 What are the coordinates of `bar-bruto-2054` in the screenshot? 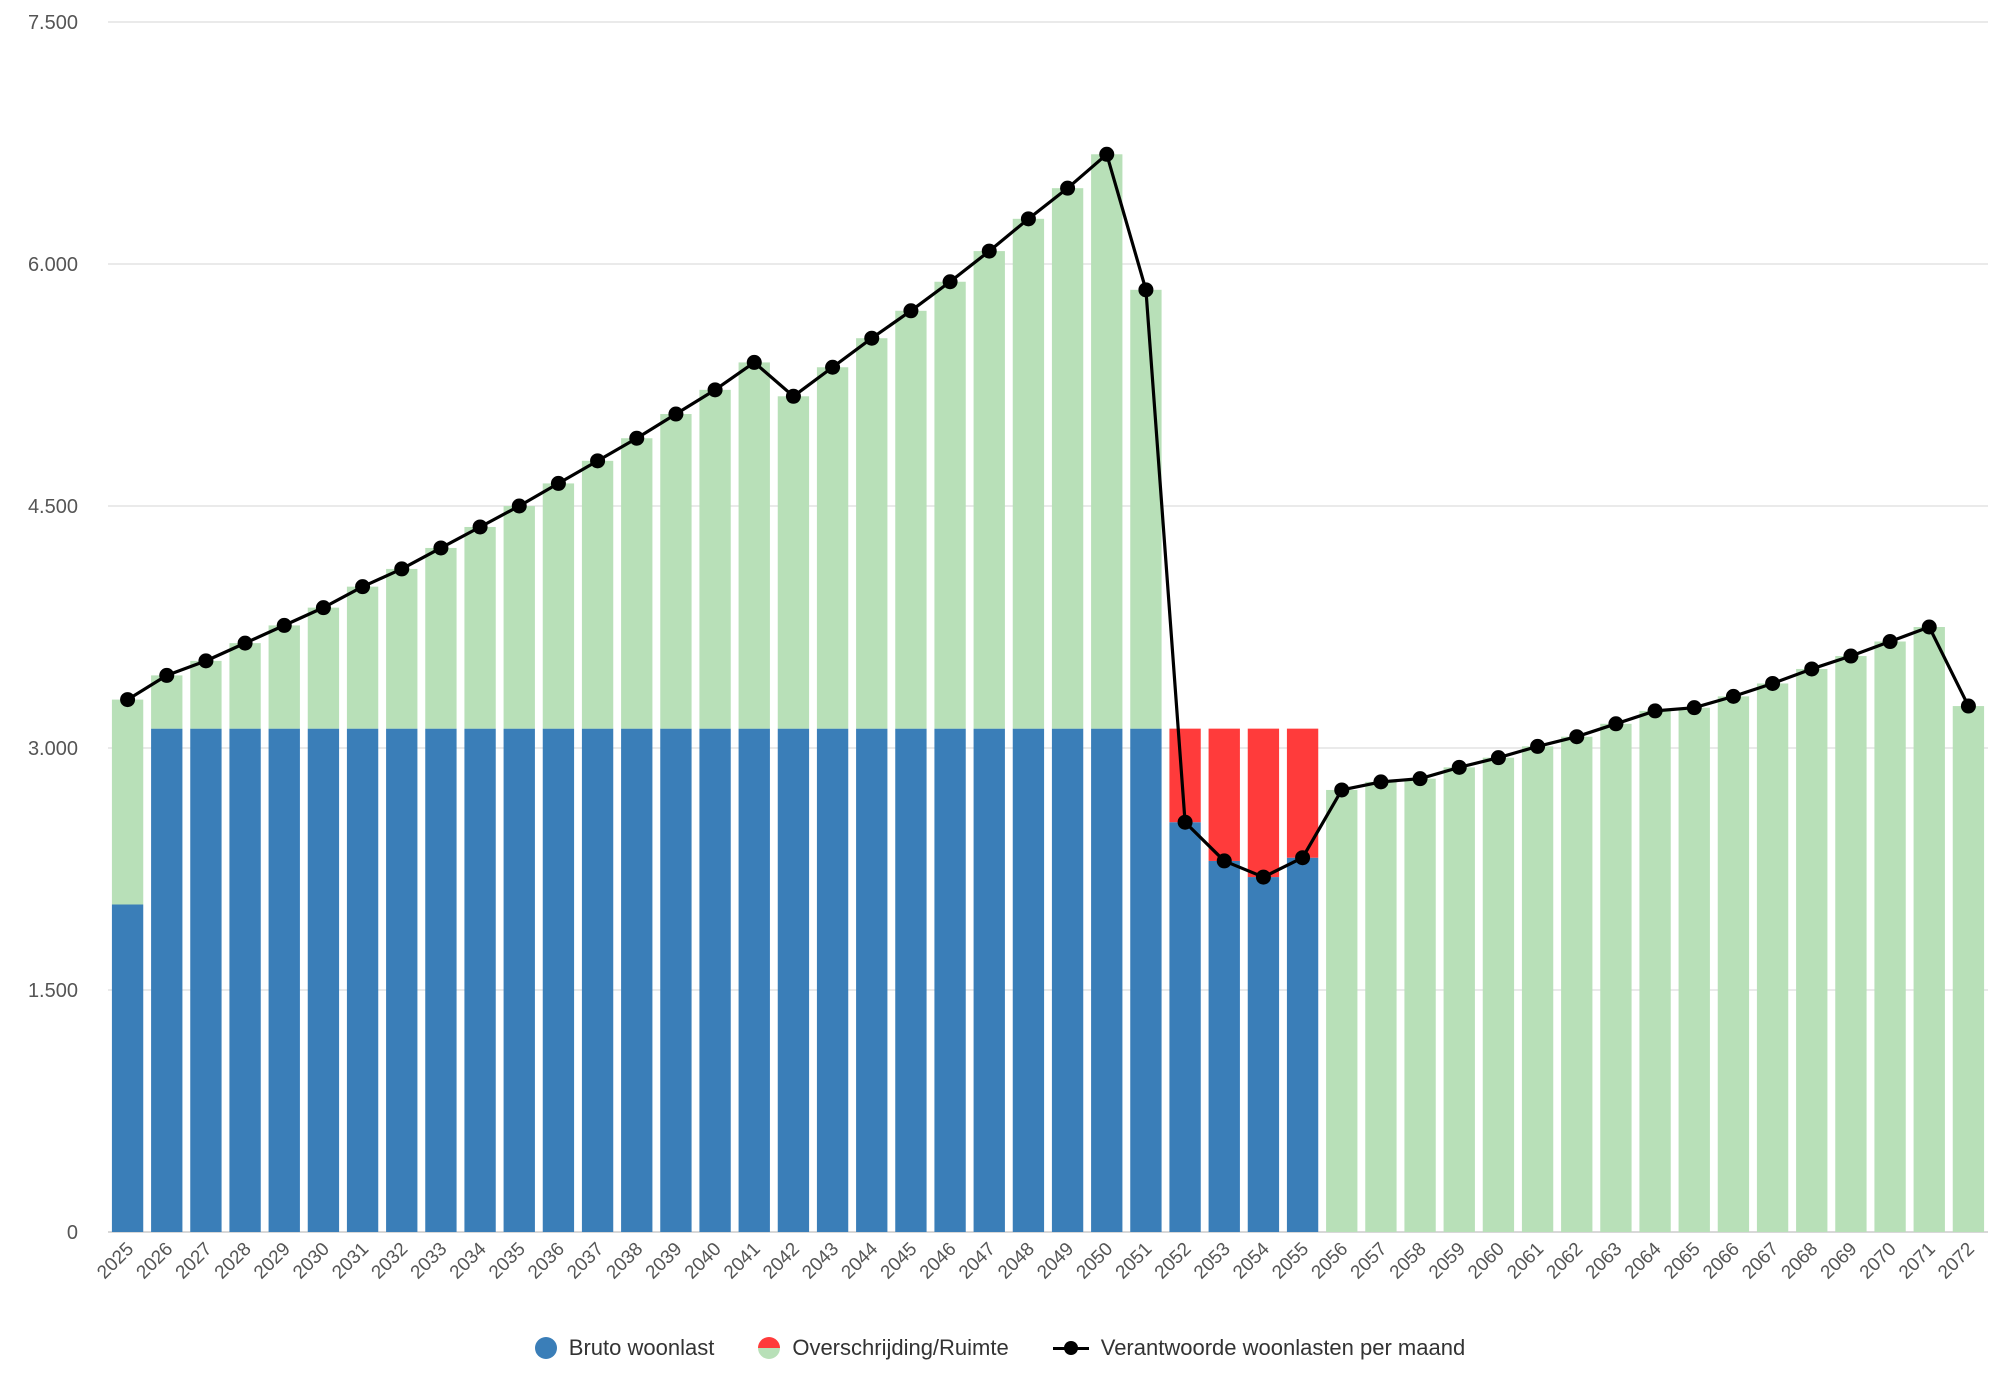 It's located at (1263, 1054).